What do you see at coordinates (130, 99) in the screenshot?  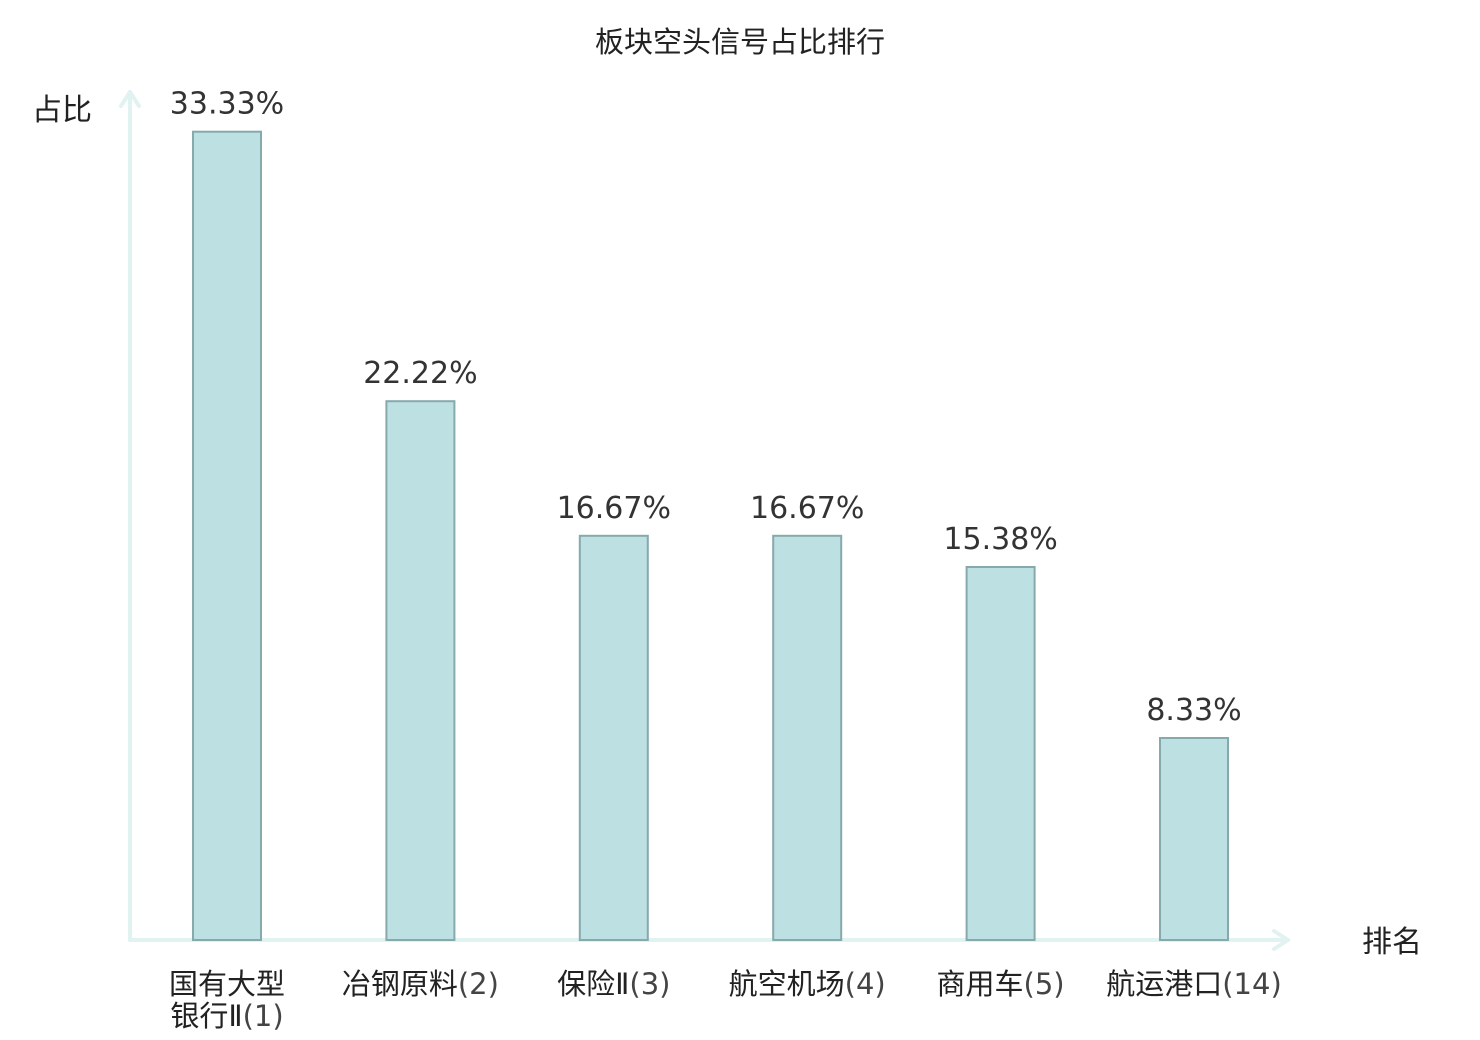 I see `y-axis-arrow` at bounding box center [130, 99].